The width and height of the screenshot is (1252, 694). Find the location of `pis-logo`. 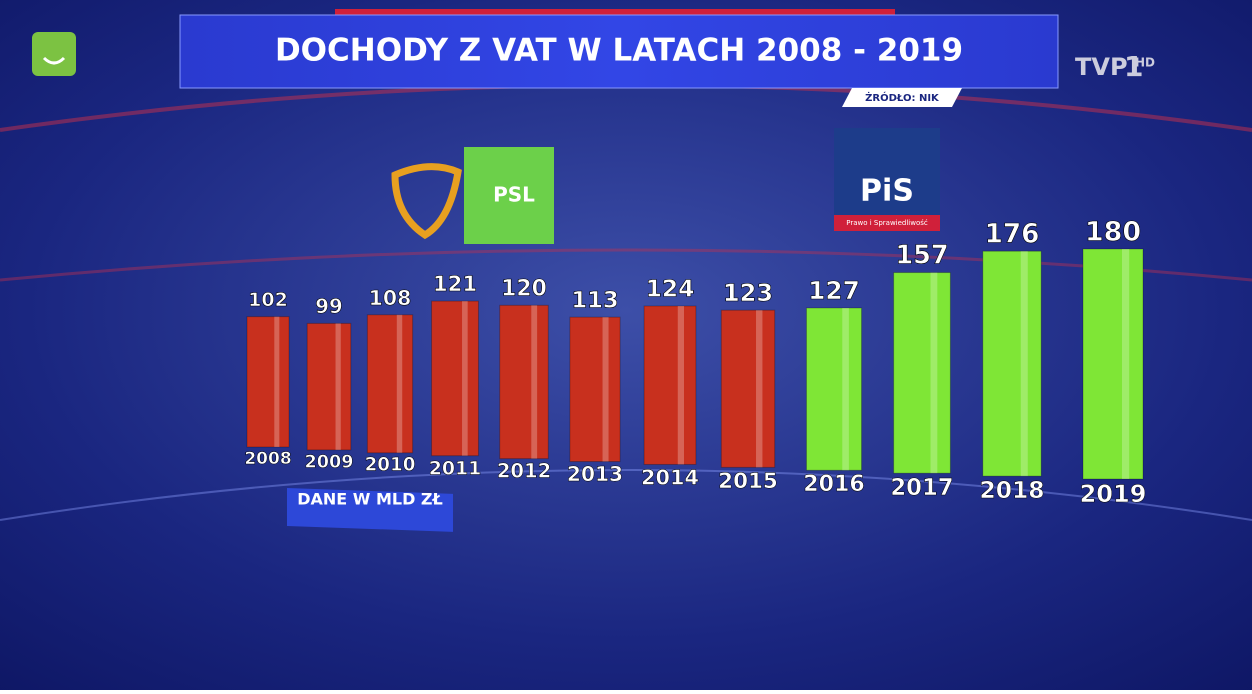

pis-logo is located at coordinates (887, 179).